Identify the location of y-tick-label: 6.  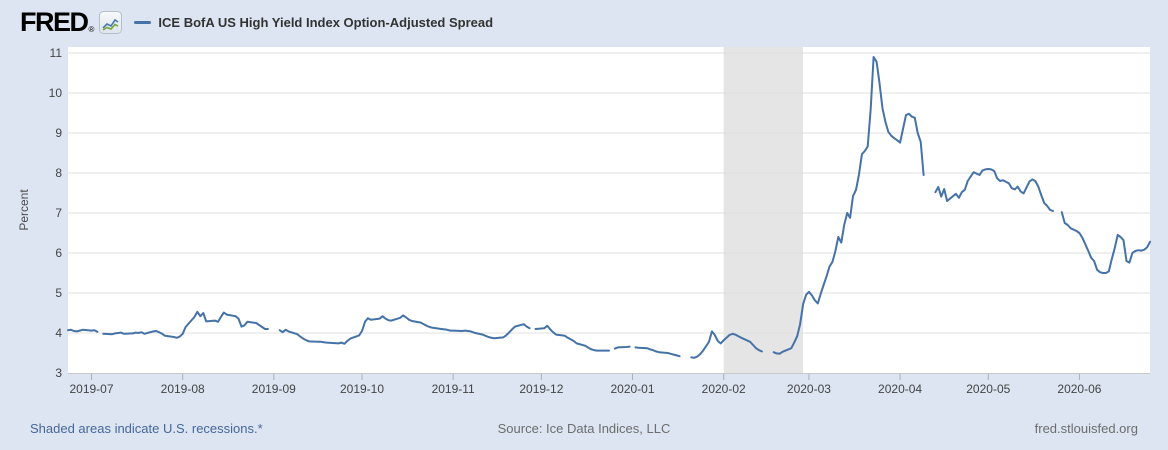
(58, 253).